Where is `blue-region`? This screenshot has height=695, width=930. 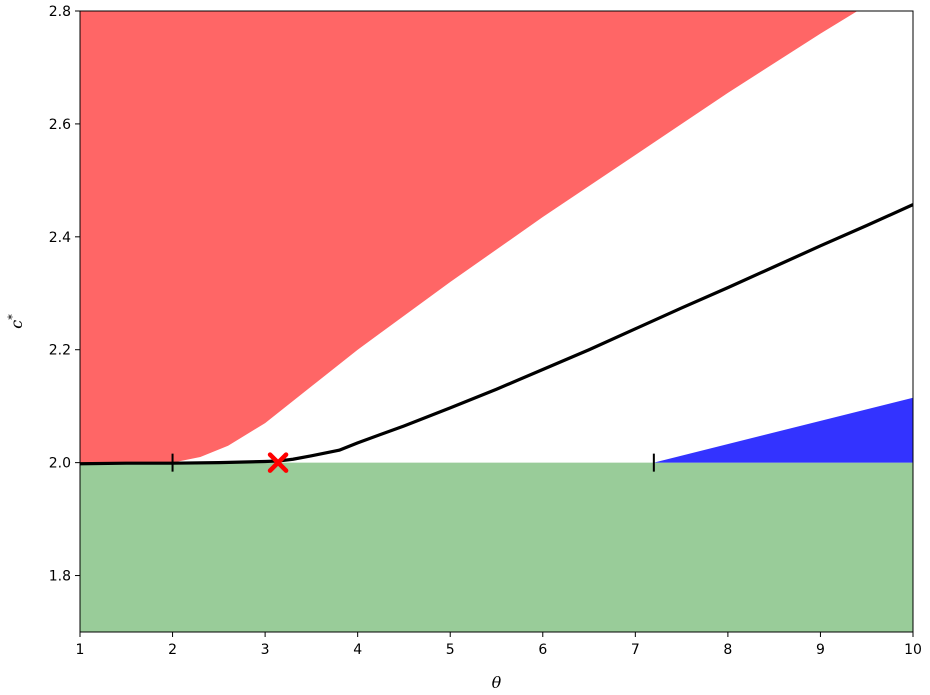 blue-region is located at coordinates (783, 430).